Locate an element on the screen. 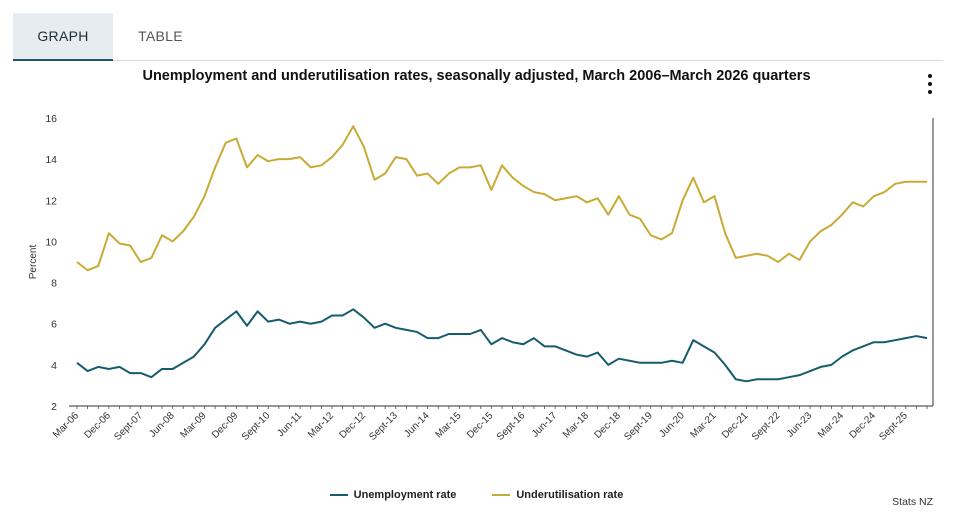  y-axis: 2 4 6 8 10 12 14 16 is located at coordinates (51, 263).